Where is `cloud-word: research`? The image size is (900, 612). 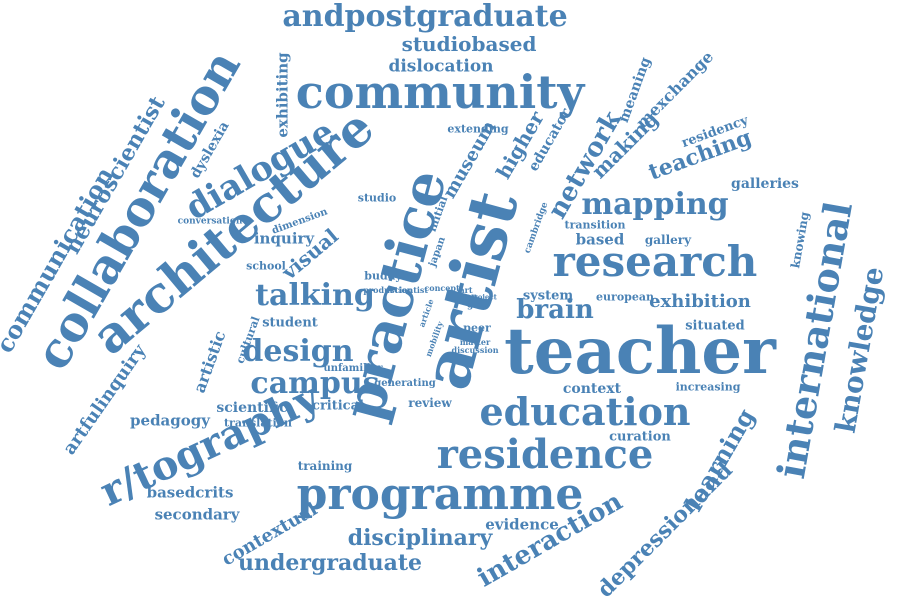 cloud-word: research is located at coordinates (655, 261).